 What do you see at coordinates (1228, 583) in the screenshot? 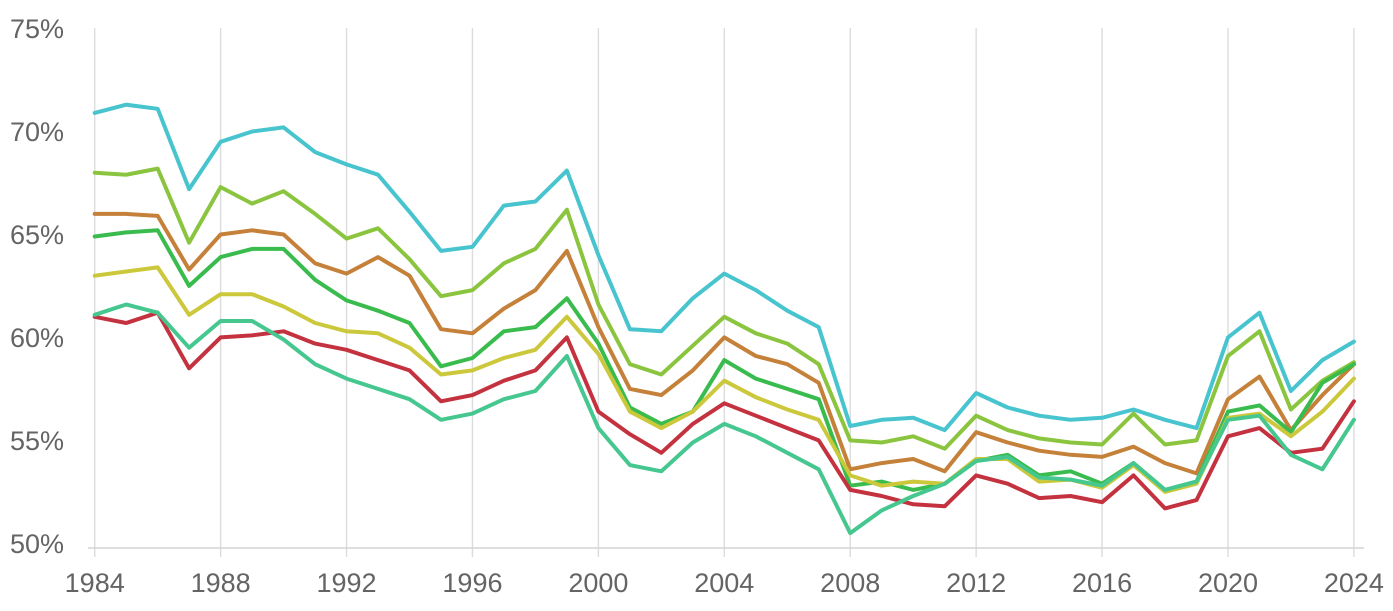
I see `x-tick-label: 2020` at bounding box center [1228, 583].